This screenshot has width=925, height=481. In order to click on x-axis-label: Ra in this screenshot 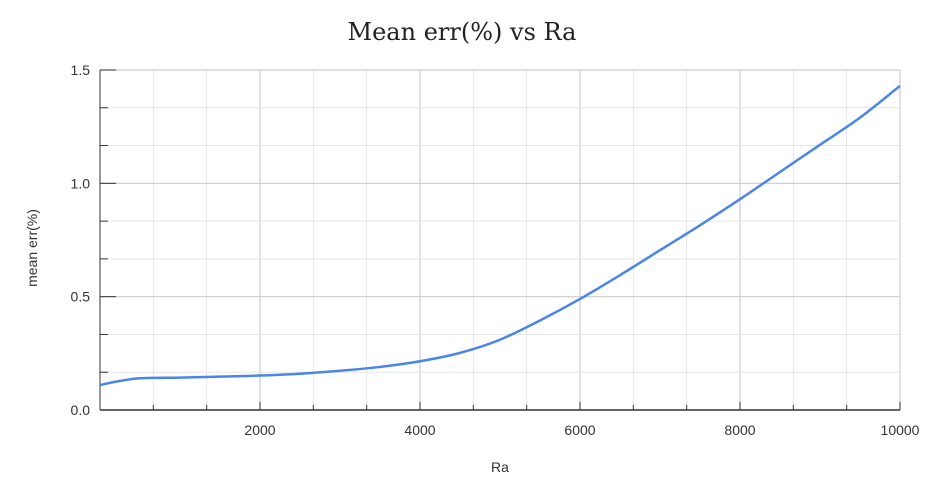, I will do `click(500, 467)`.